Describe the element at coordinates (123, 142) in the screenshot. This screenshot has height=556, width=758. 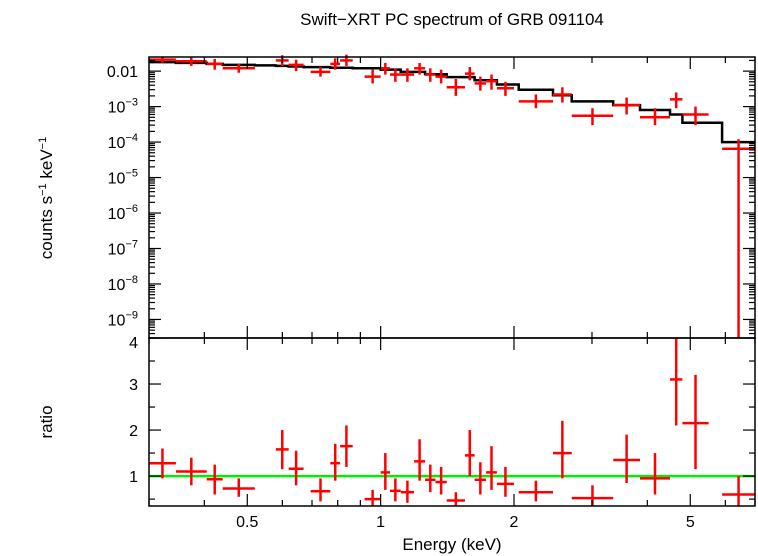
I see `spectrum-y-tick-label-3: 10⁻⁴` at that location.